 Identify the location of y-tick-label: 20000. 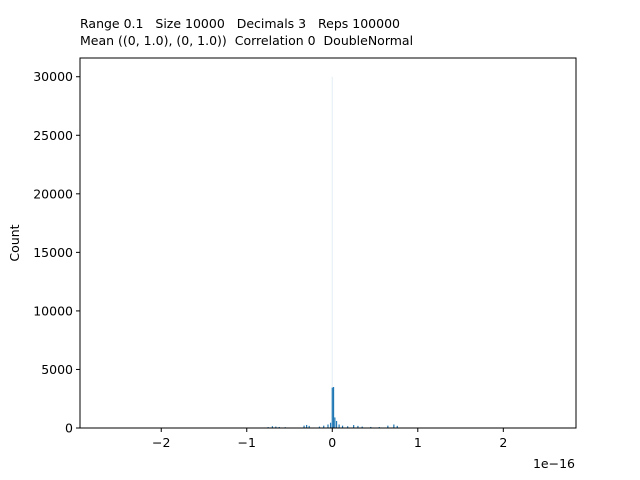
(53, 193).